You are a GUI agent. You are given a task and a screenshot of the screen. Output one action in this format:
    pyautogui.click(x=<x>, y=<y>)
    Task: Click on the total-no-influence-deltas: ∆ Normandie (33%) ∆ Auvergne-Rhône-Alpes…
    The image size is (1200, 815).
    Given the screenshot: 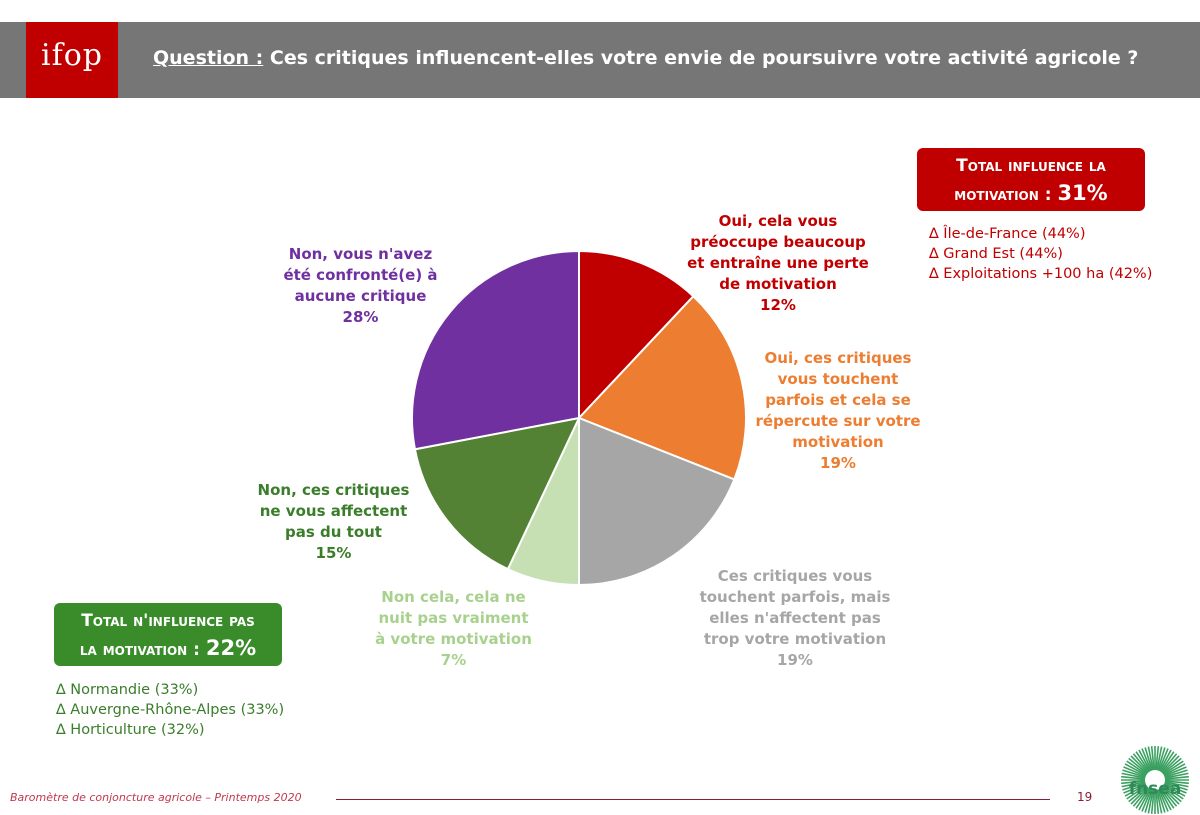 What is the action you would take?
    pyautogui.click(x=170, y=710)
    